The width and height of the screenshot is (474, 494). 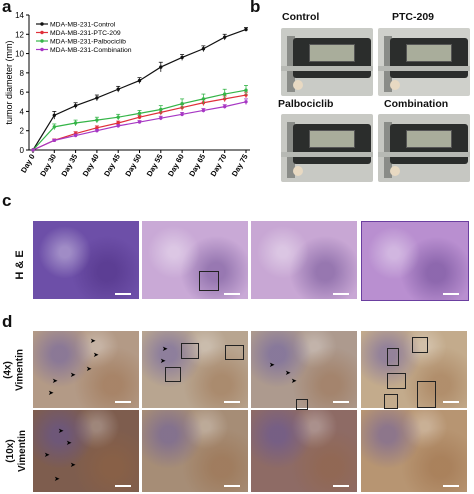 What do you see at coordinates (22, 150) in the screenshot?
I see `y-tick-label: 0` at bounding box center [22, 150].